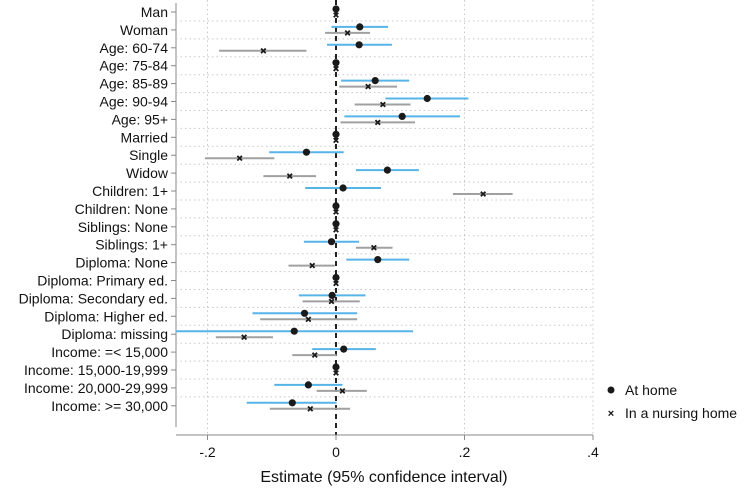 The image size is (749, 494). I want to click on legend-label-at-home: At home, so click(651, 390).